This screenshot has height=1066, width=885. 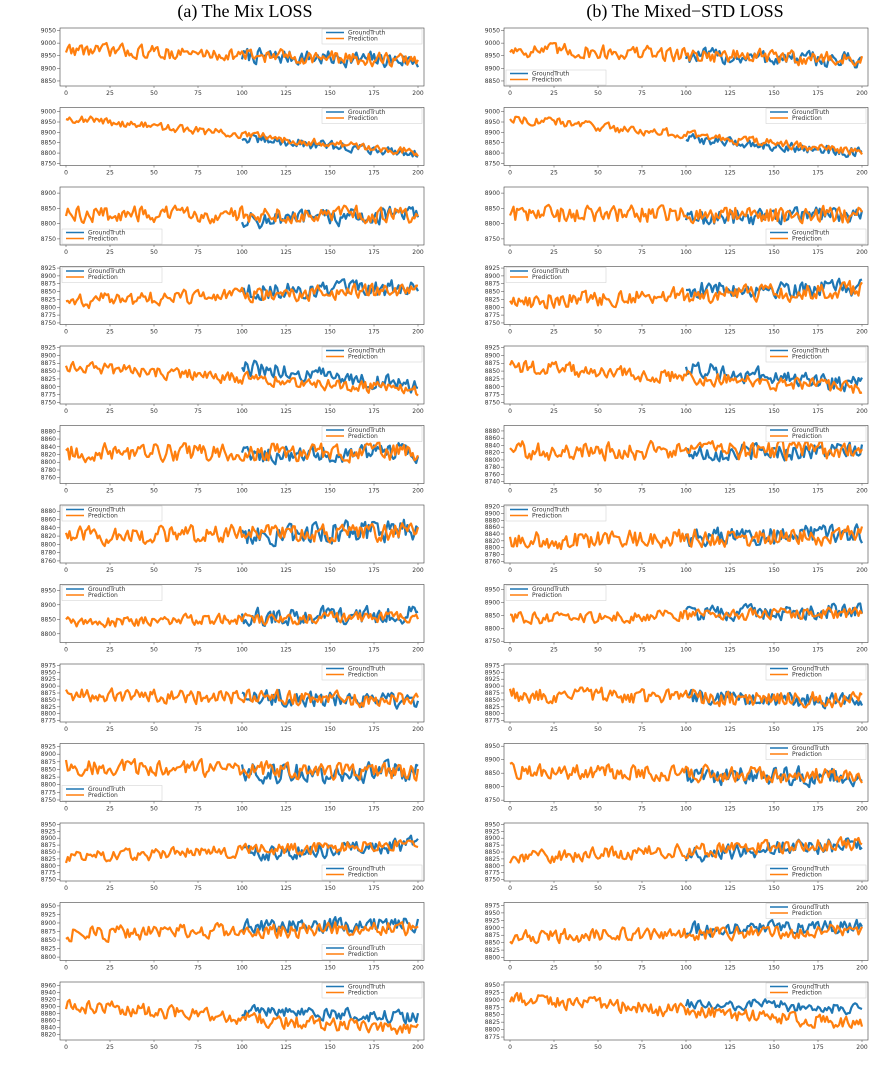 What do you see at coordinates (492, 482) in the screenshot?
I see `y-tick-label: 8740` at bounding box center [492, 482].